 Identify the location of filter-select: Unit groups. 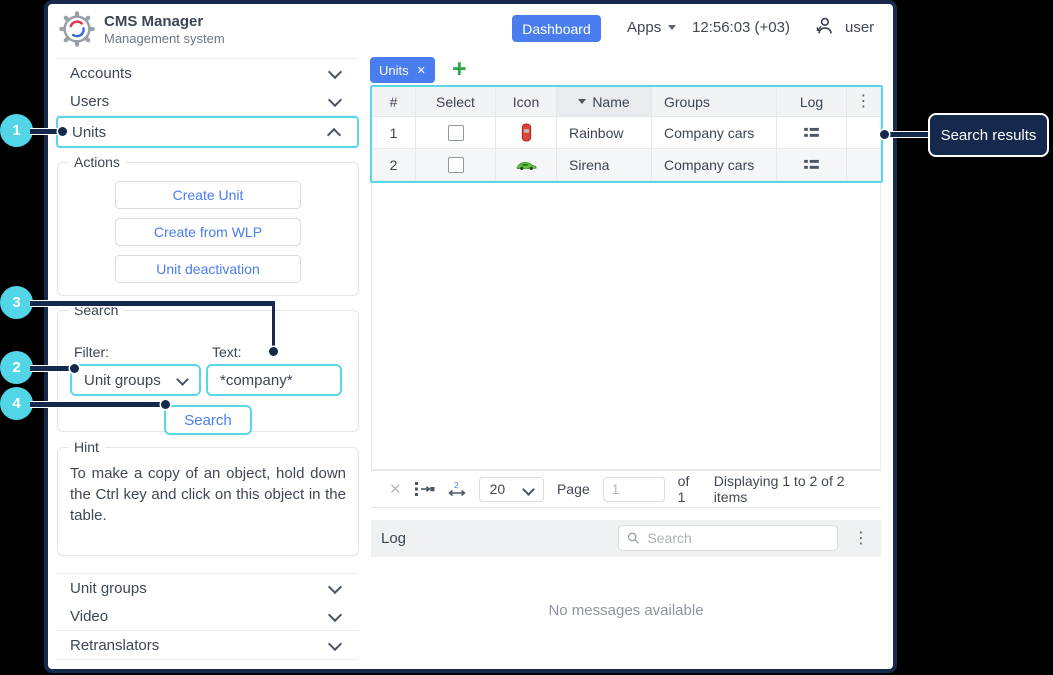
(135, 380).